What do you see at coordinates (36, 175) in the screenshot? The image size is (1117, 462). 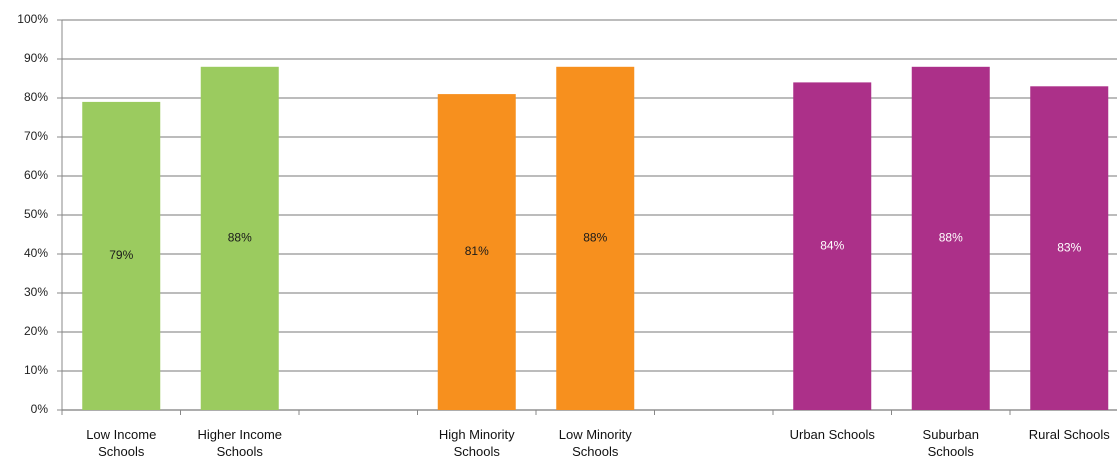 I see `y-tick-label: 60%` at bounding box center [36, 175].